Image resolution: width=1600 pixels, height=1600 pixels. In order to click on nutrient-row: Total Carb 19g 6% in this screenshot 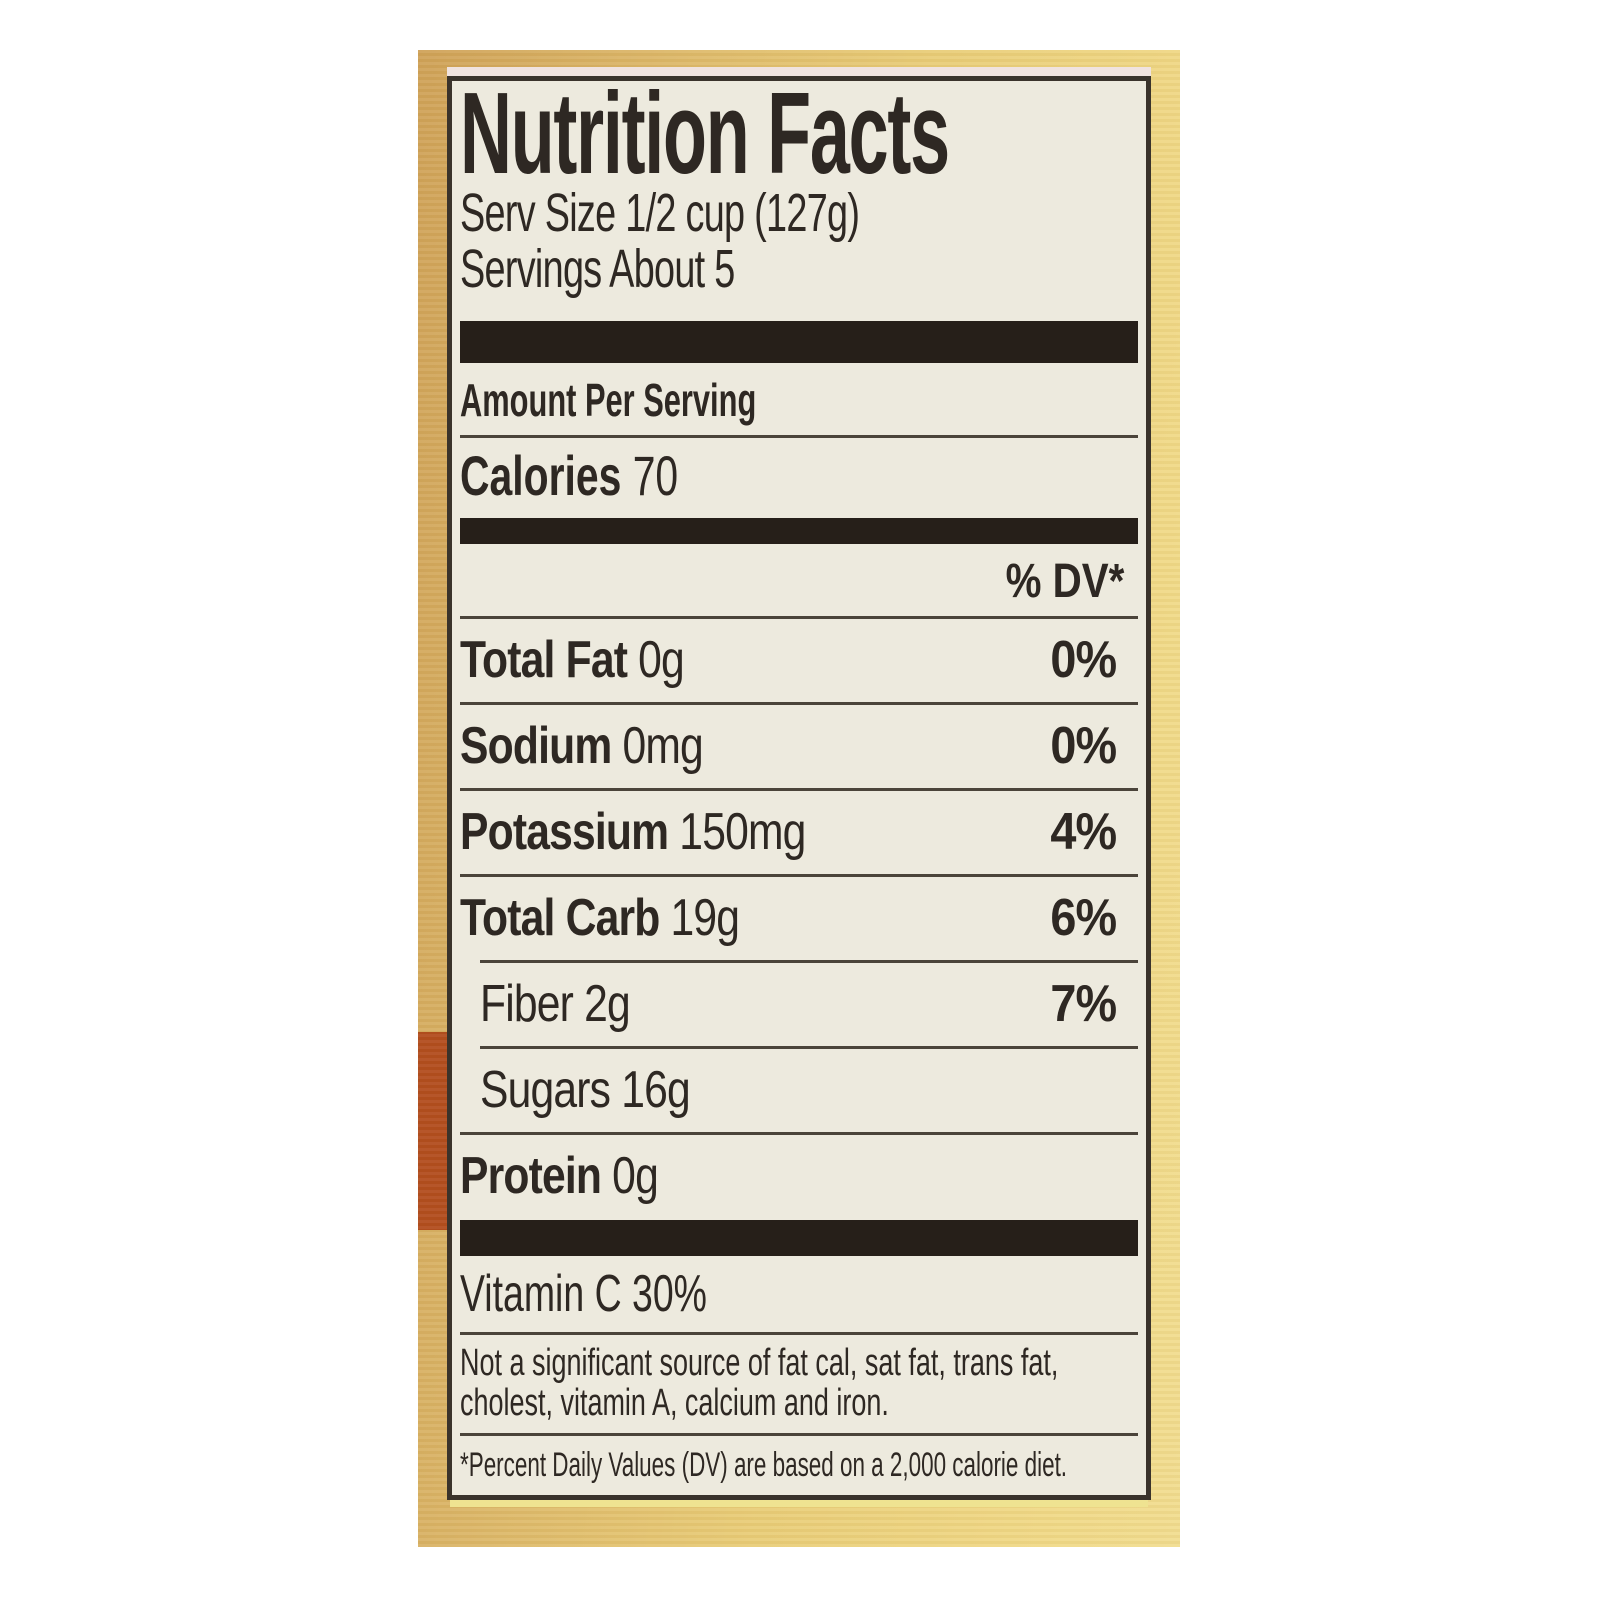, I will do `click(799, 917)`.